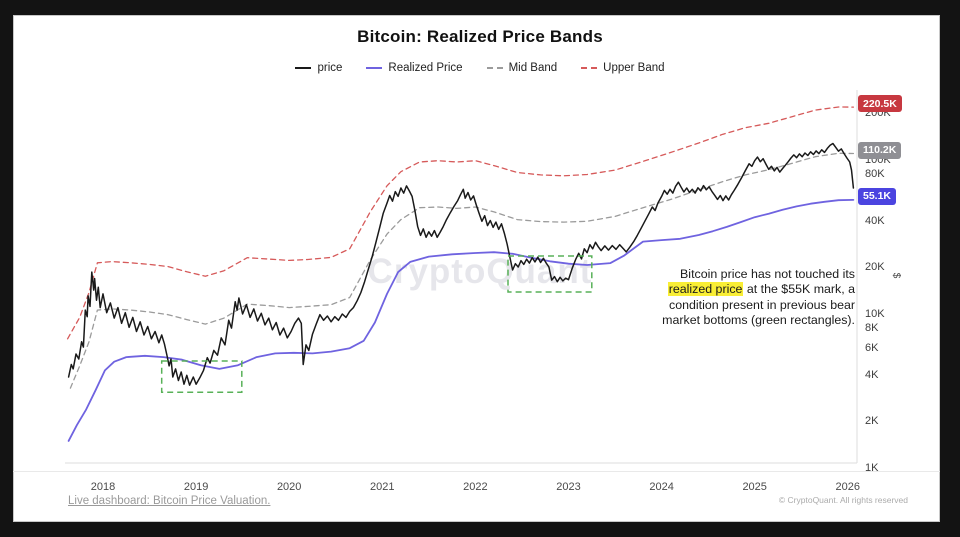  Describe the element at coordinates (843, 500) in the screenshot. I see `copyright-text: © CryptoQuant. All rights reserved` at that location.